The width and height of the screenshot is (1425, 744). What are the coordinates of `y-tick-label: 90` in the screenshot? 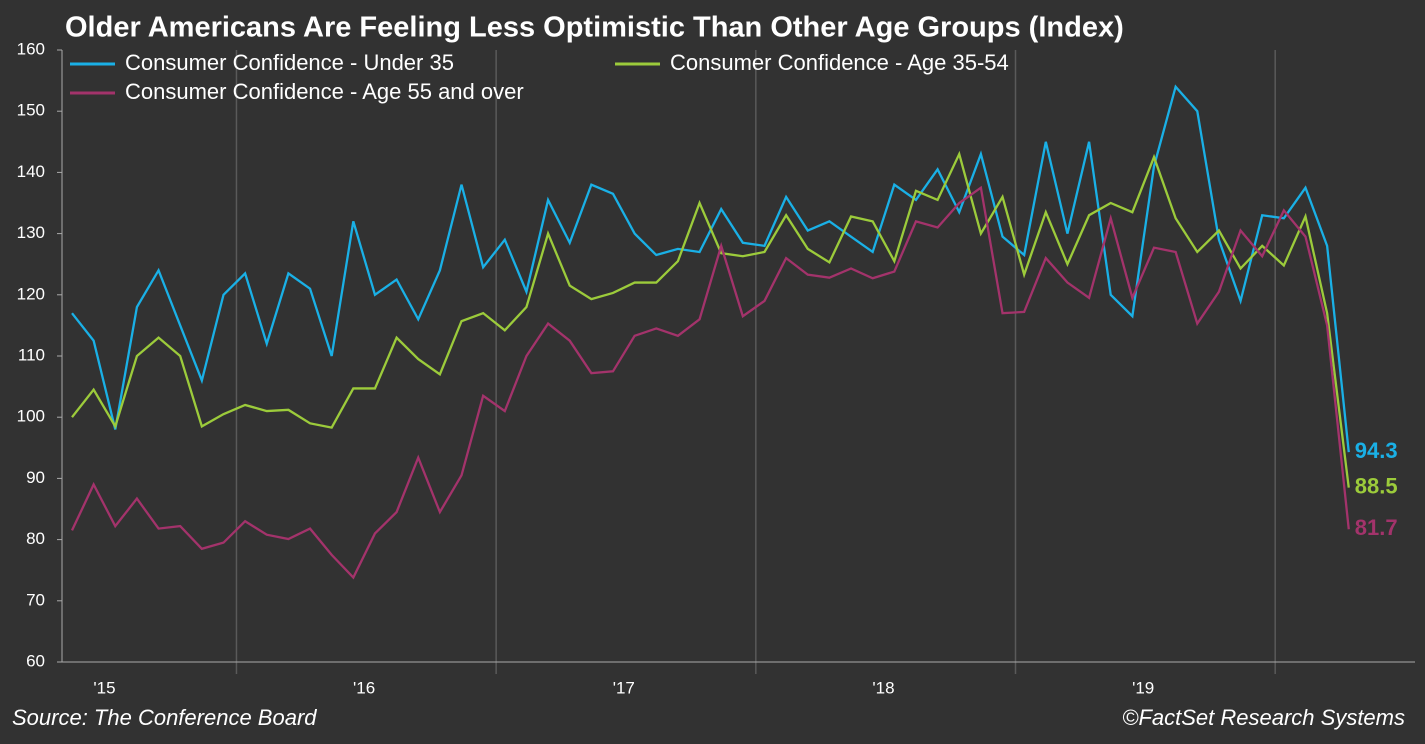 It's located at (35, 477).